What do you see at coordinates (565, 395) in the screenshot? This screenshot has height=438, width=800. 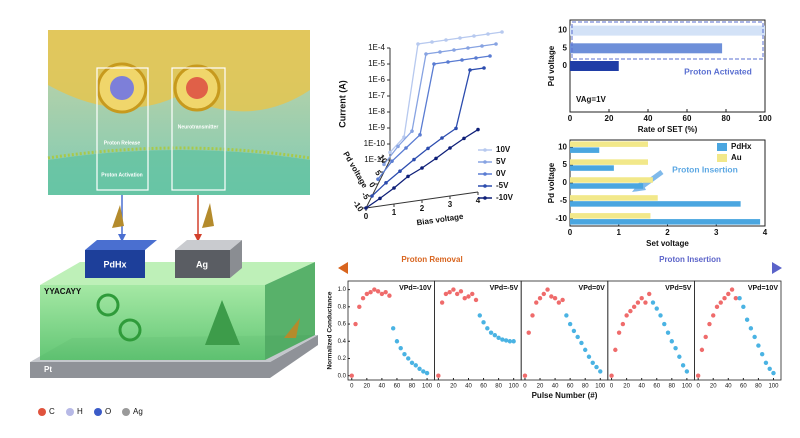 I see `x-axis-title: Pulse Number (#)` at bounding box center [565, 395].